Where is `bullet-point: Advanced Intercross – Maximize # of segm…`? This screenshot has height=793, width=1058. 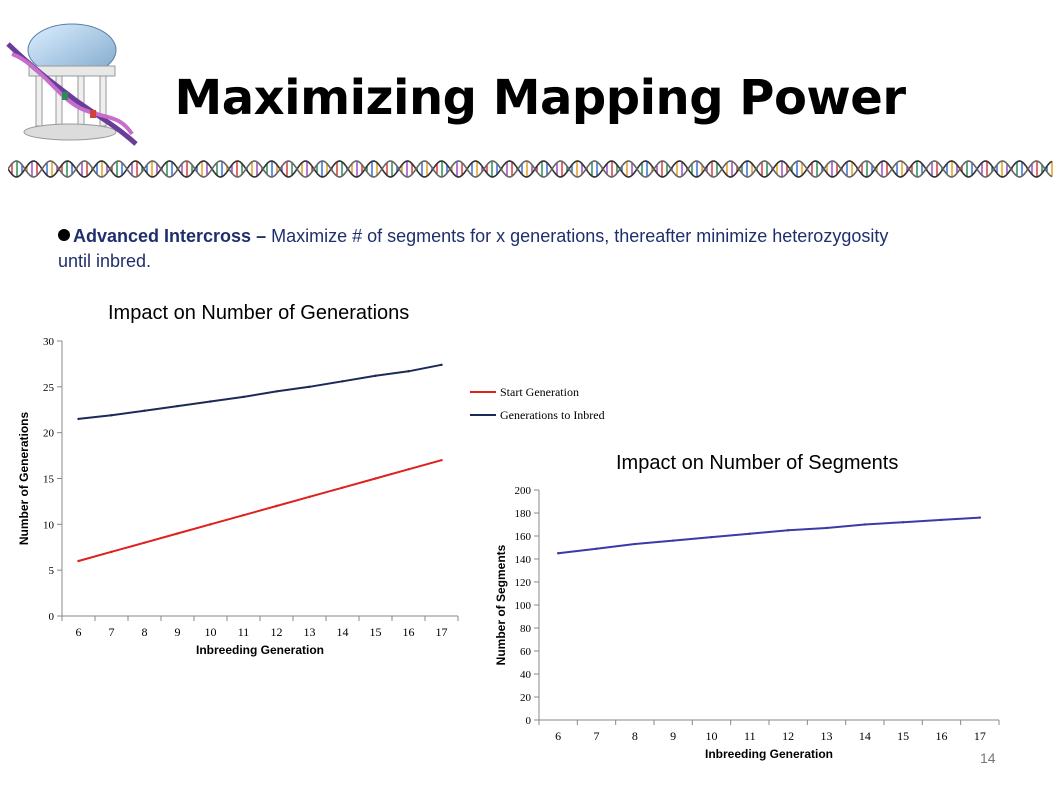
bullet-point: Advanced Intercross – Maximize # of segm… is located at coordinates (488, 249).